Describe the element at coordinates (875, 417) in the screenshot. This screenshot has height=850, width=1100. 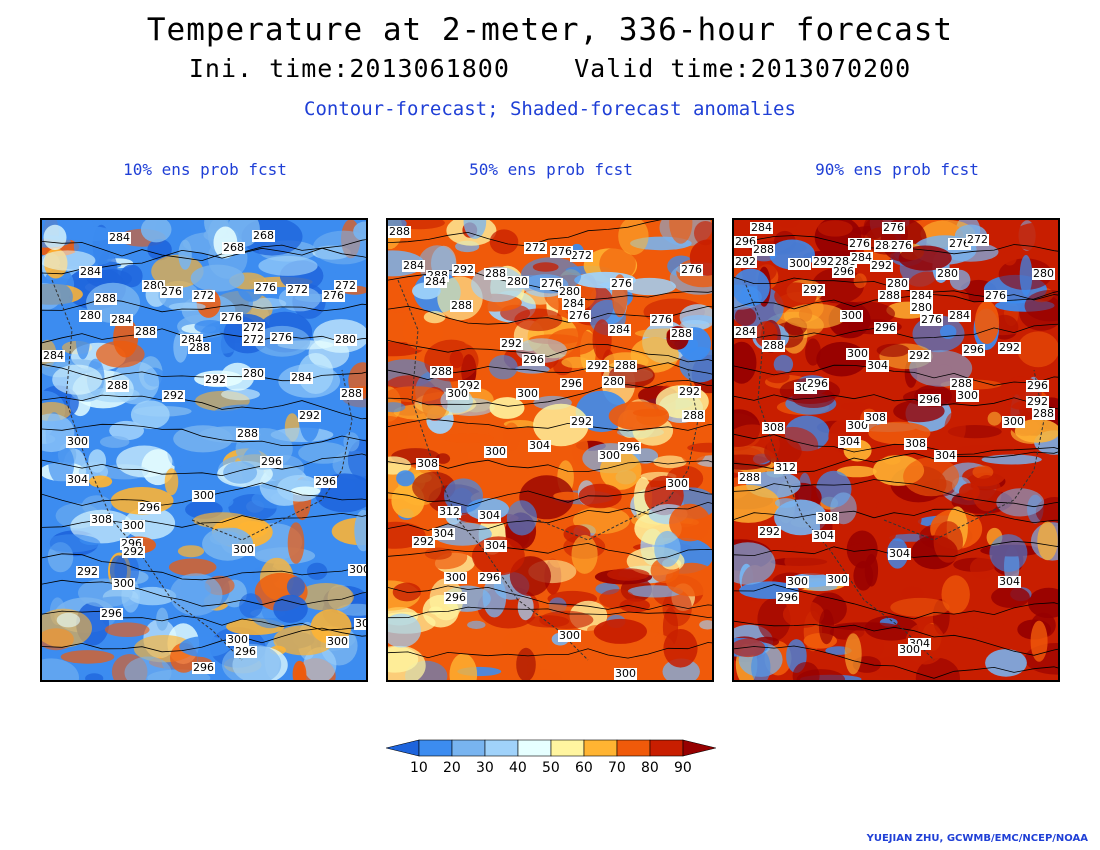
I see `contour-label: 308` at that location.